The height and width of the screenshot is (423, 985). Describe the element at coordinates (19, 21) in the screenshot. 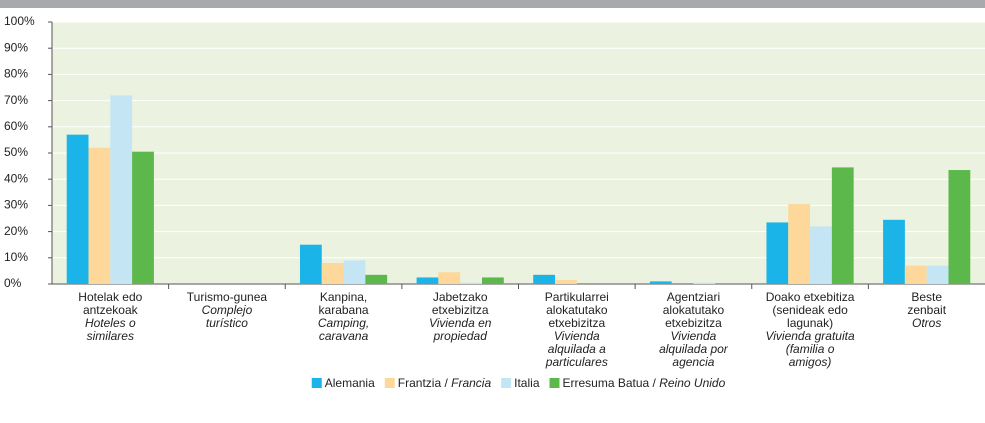

I see `y-tick-label: 100%` at that location.